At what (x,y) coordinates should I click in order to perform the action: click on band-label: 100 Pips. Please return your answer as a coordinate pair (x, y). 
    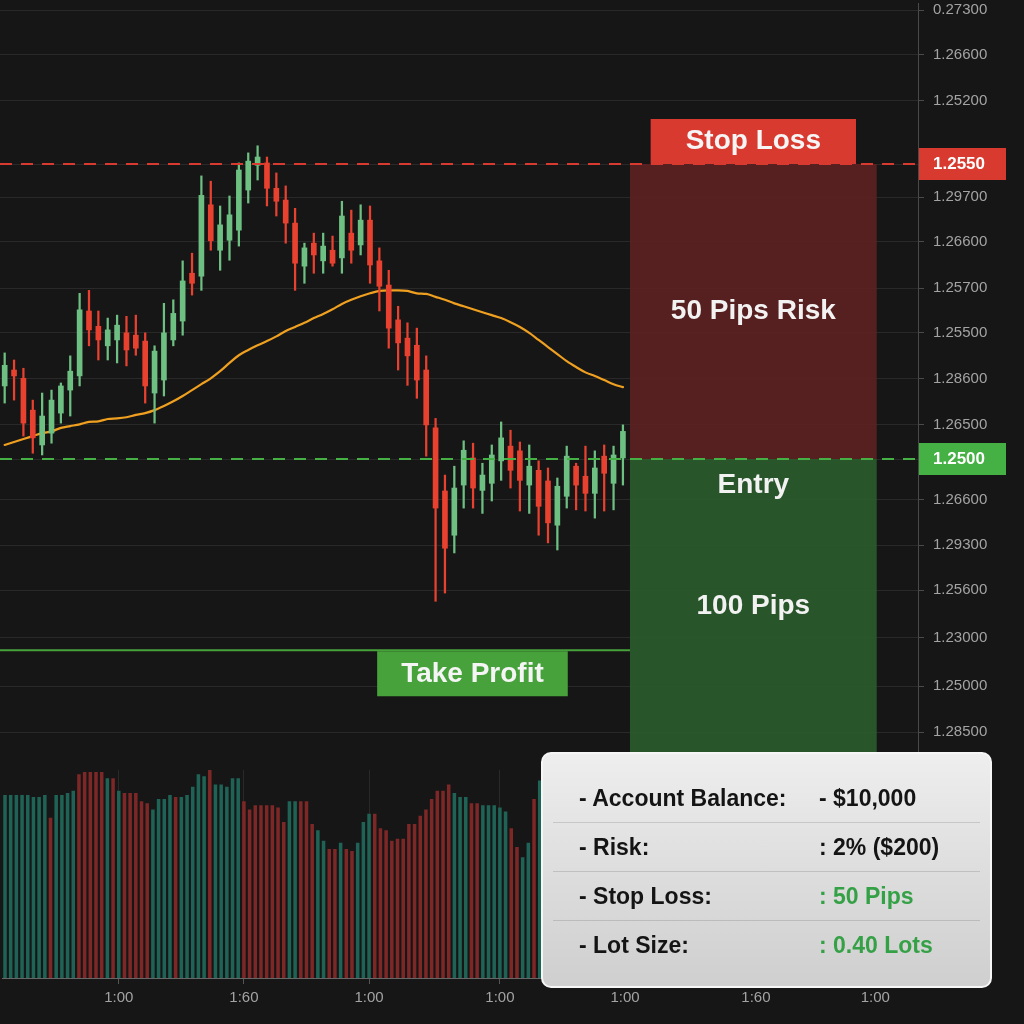
    Looking at the image, I should click on (753, 605).